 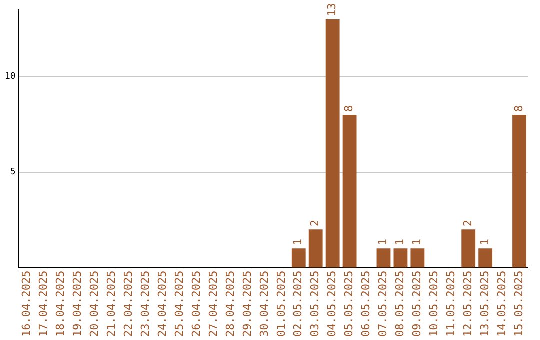 I want to click on x-tick-label: 19.04.2025, so click(x=77, y=304).